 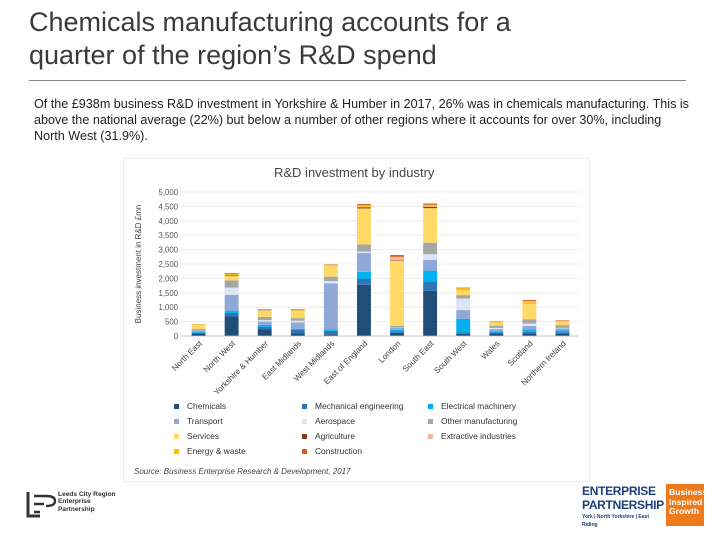 I want to click on y-tick-label: 2,000, so click(x=168, y=278).